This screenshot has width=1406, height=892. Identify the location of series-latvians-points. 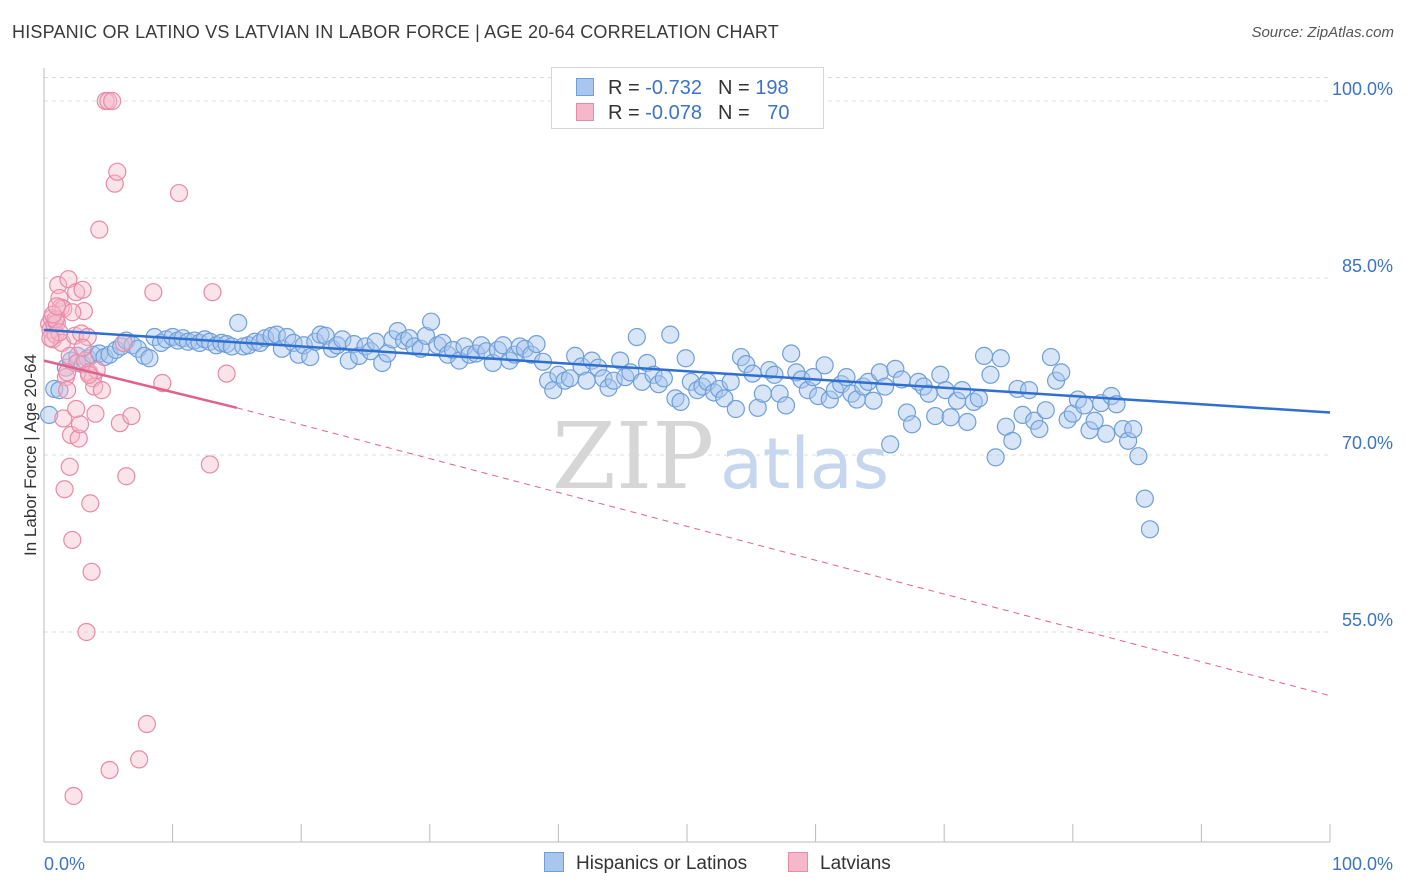
(138, 448).